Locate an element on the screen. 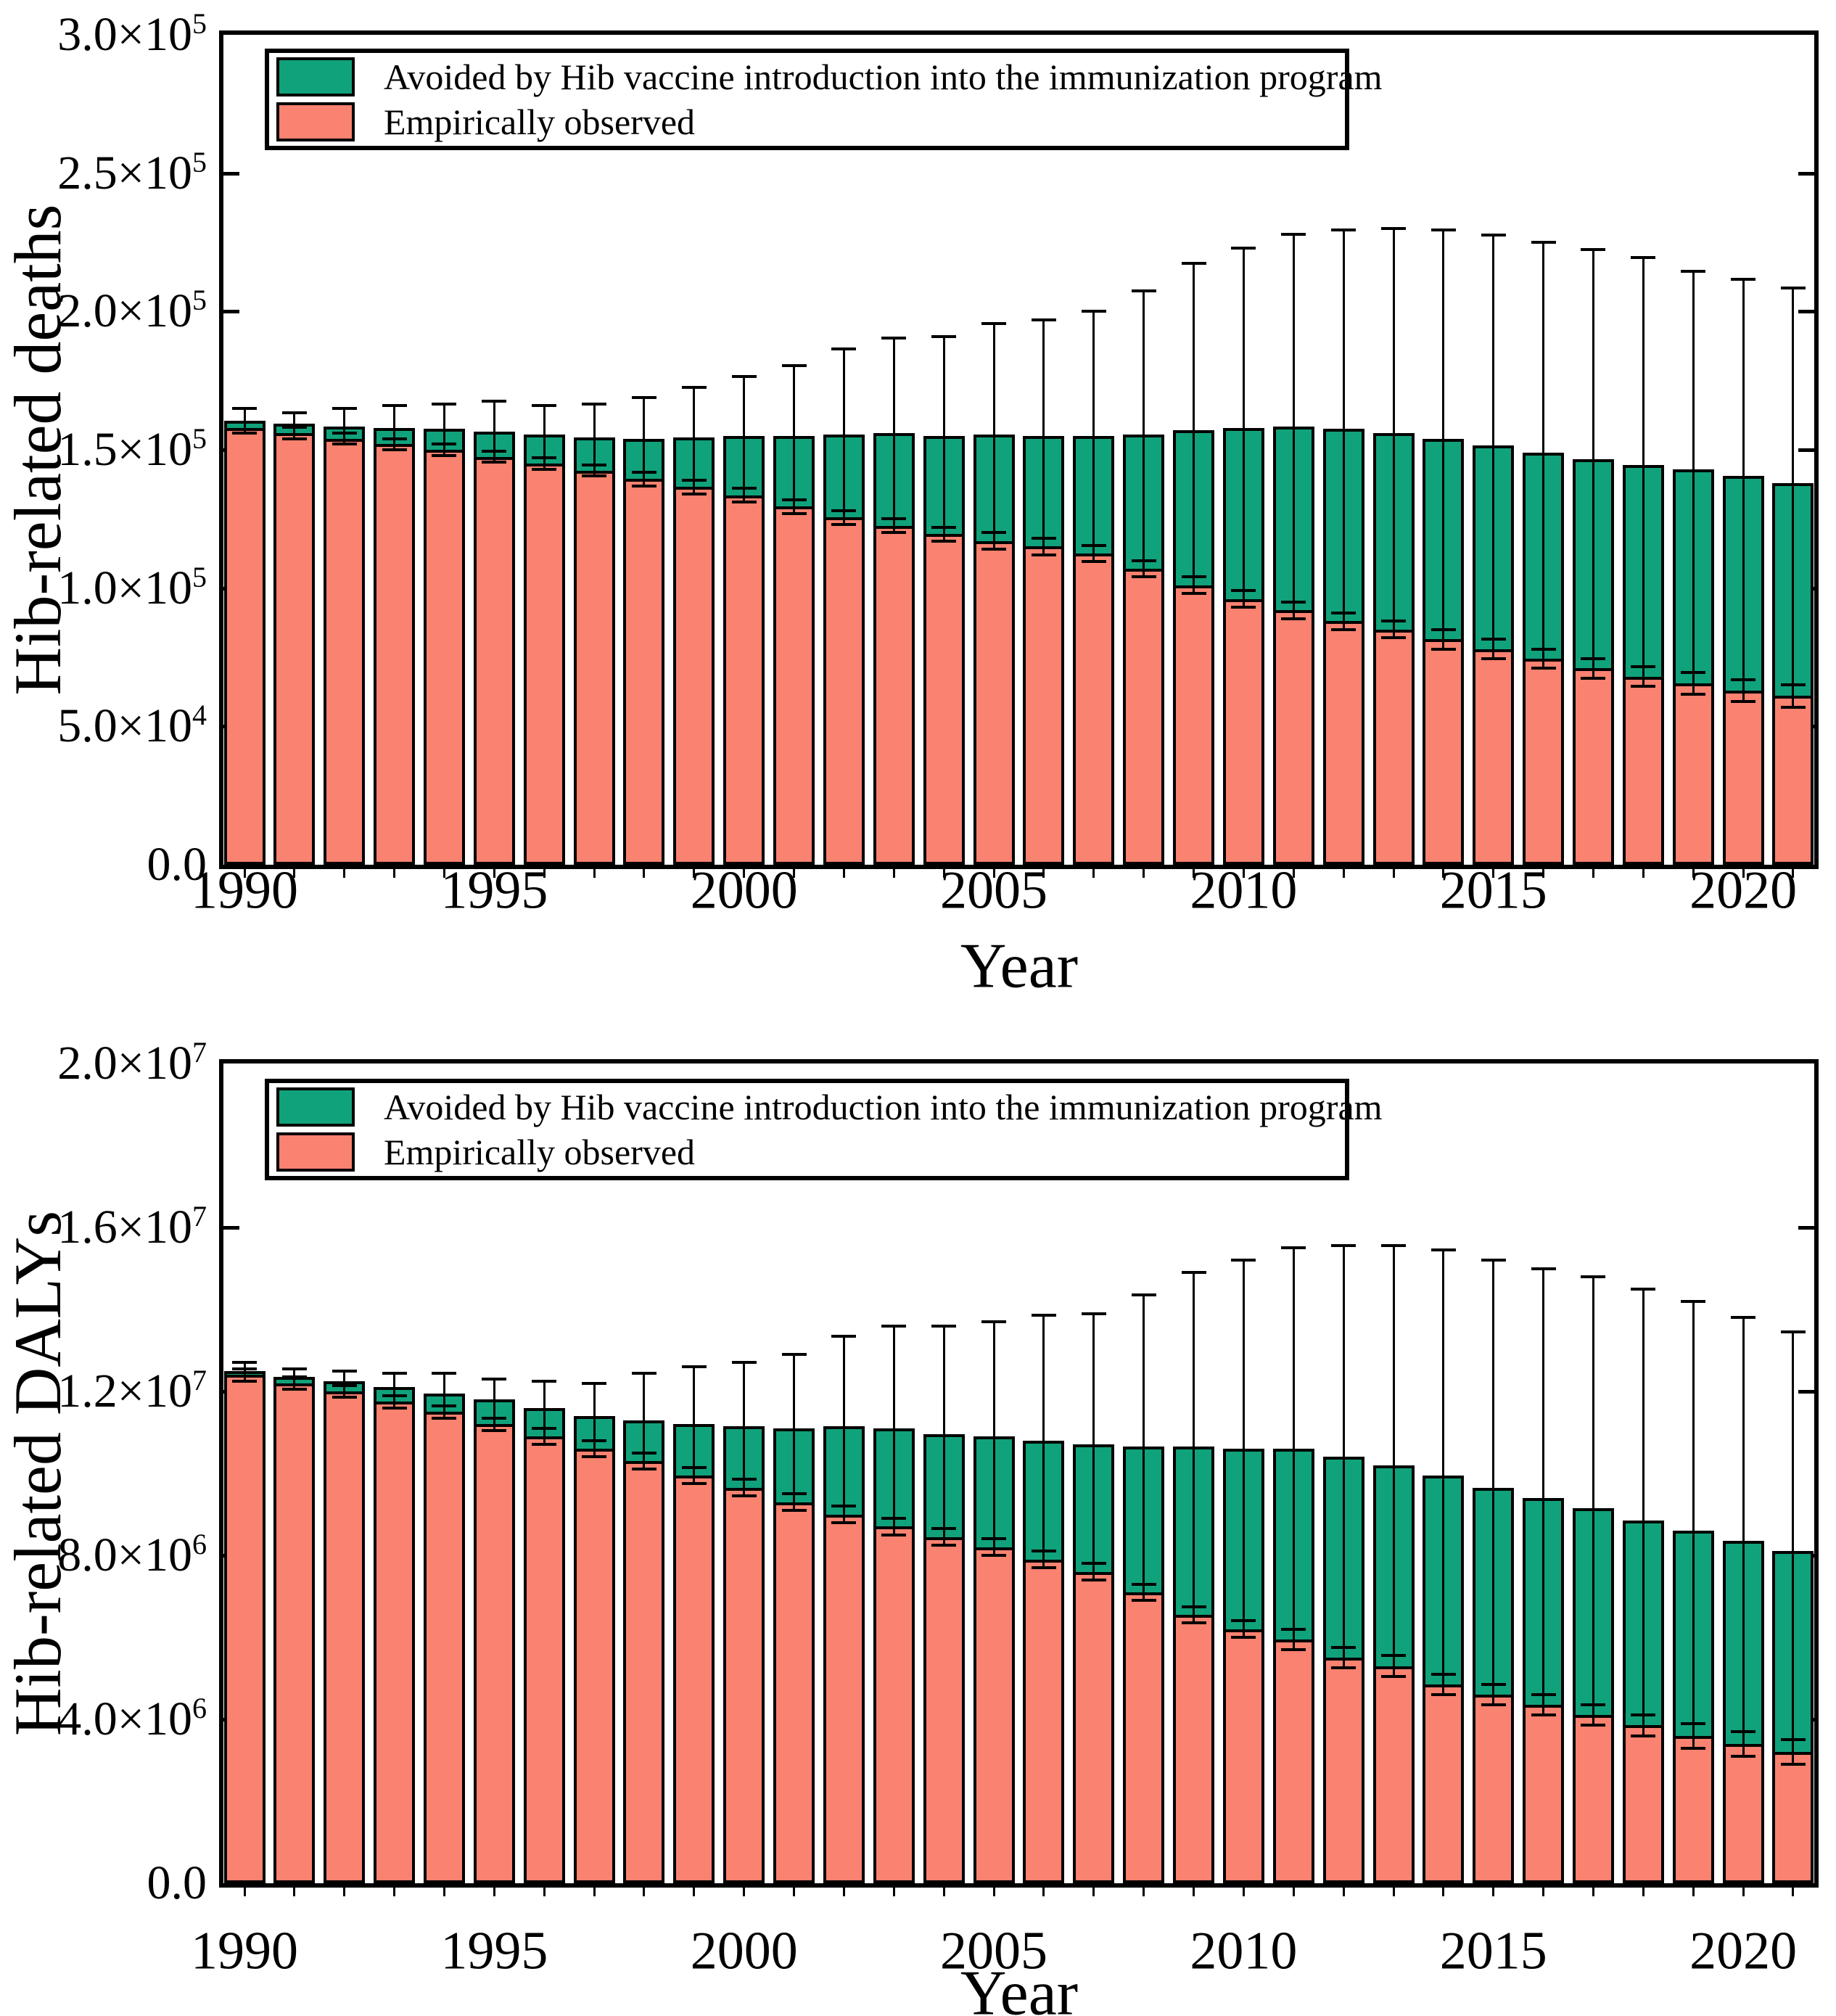 This screenshot has width=1836, height=2016. bar-observed-2001 is located at coordinates (794, 1692).